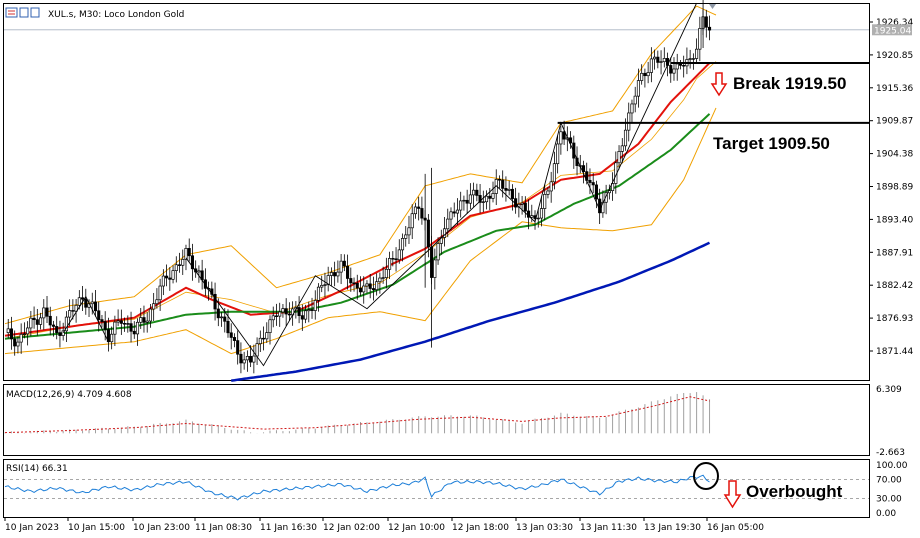  Describe the element at coordinates (85, 318) in the screenshot. I see `zigzag-line` at that location.